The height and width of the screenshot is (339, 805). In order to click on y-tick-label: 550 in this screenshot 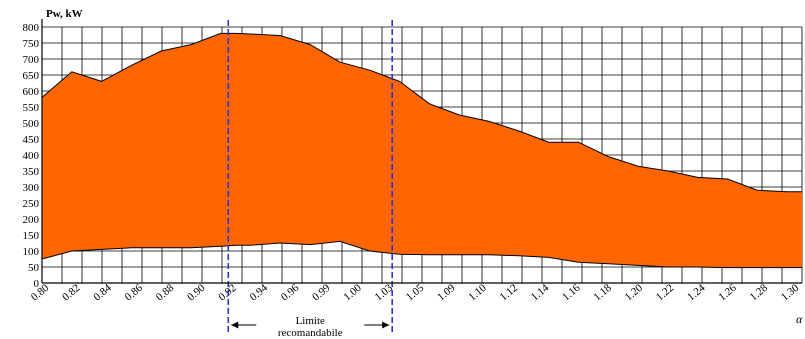, I will do `click(31, 108)`.